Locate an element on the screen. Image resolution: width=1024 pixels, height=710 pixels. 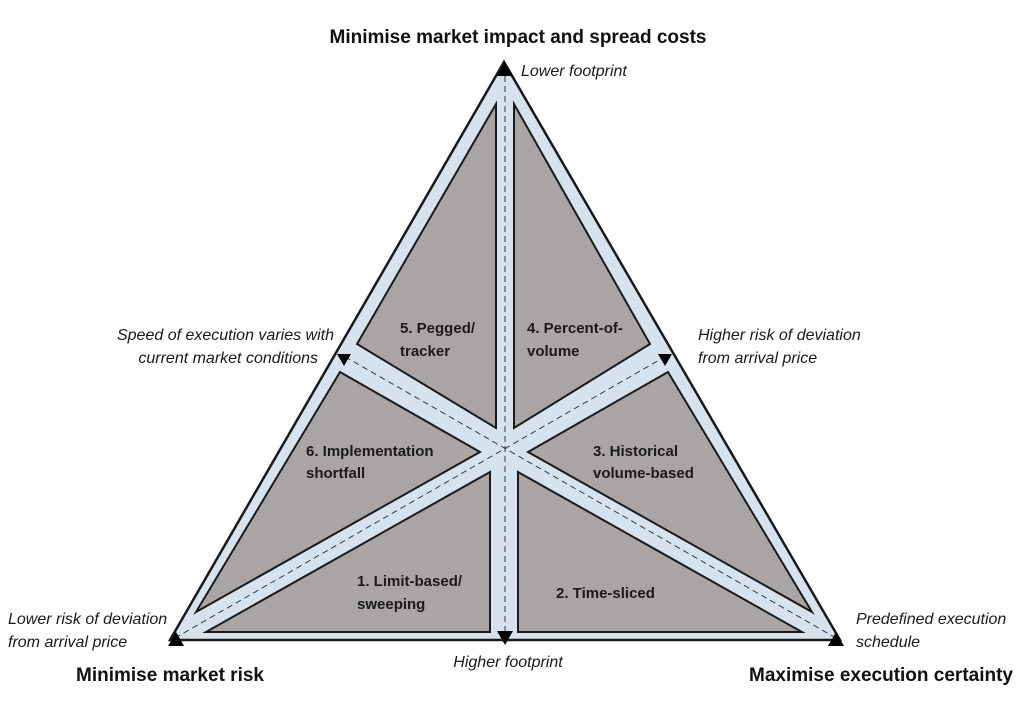
region-percent-of-volume is located at coordinates (582, 265).